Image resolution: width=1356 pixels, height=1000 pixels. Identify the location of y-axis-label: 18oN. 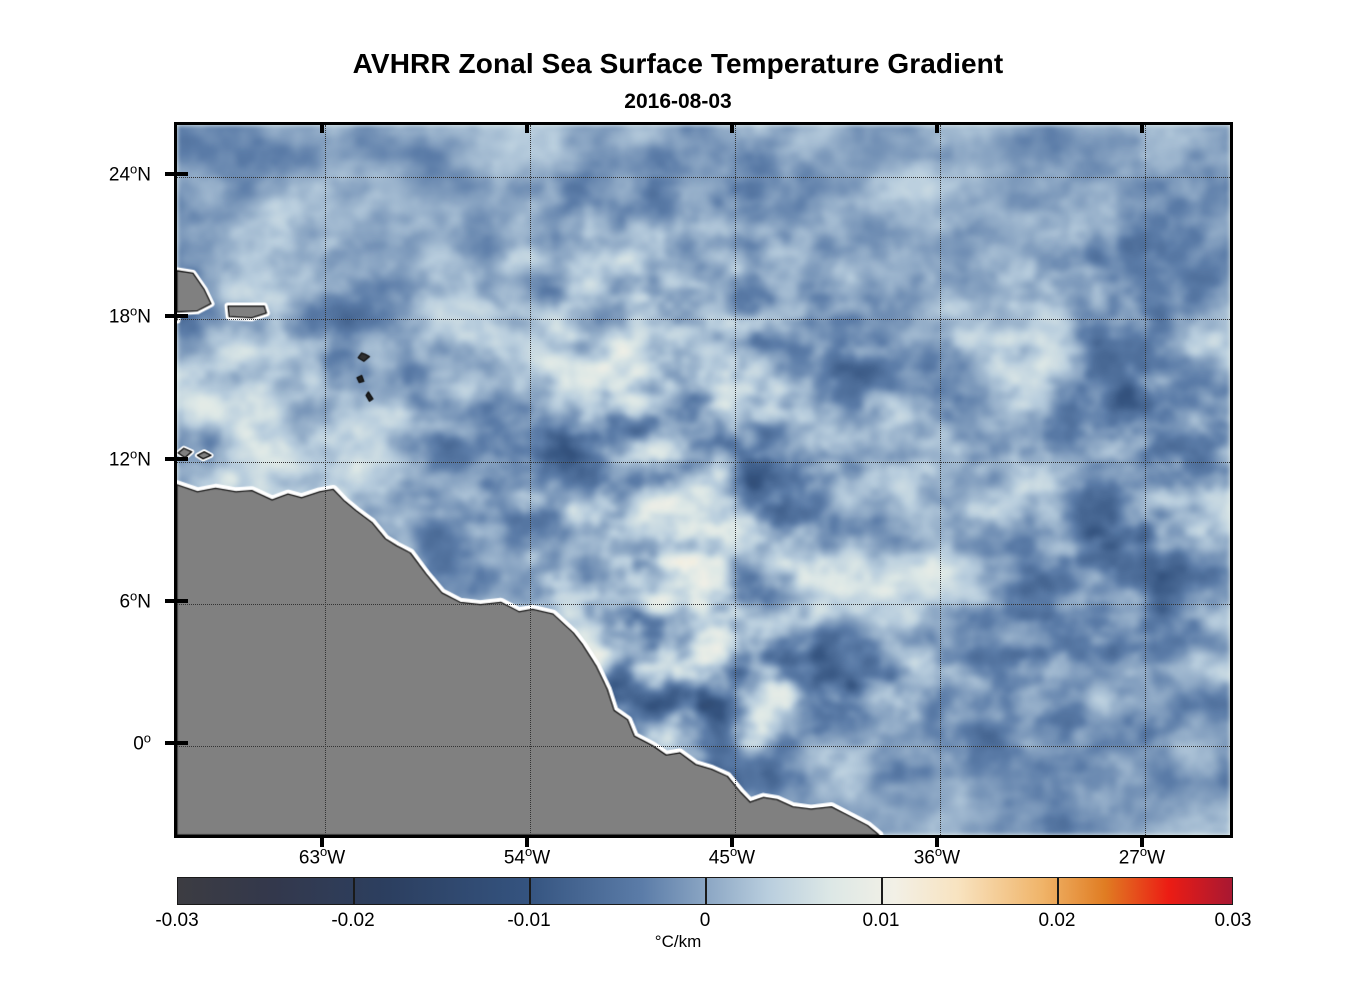
(129, 316).